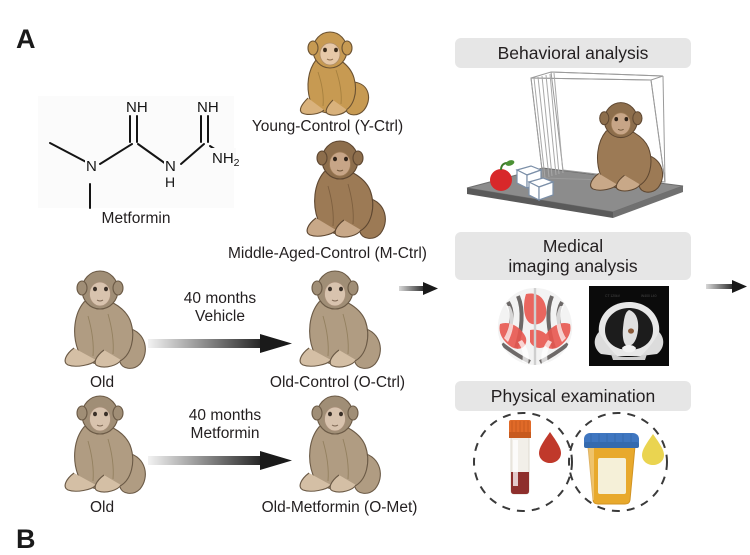 The width and height of the screenshot is (750, 555). I want to click on assay-label-physical-text: Physical examination, so click(573, 396).